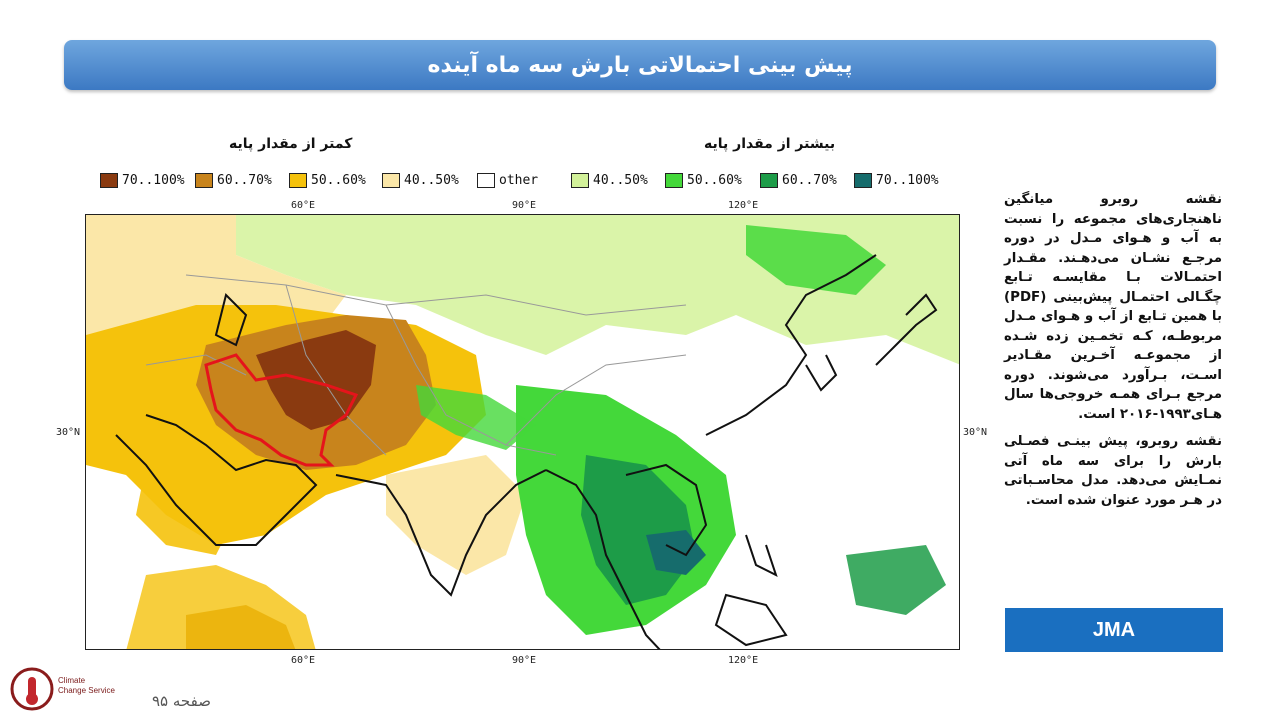 This screenshot has height=721, width=1280. What do you see at coordinates (676, 552) in the screenshot?
I see `teal-region-indochina` at bounding box center [676, 552].